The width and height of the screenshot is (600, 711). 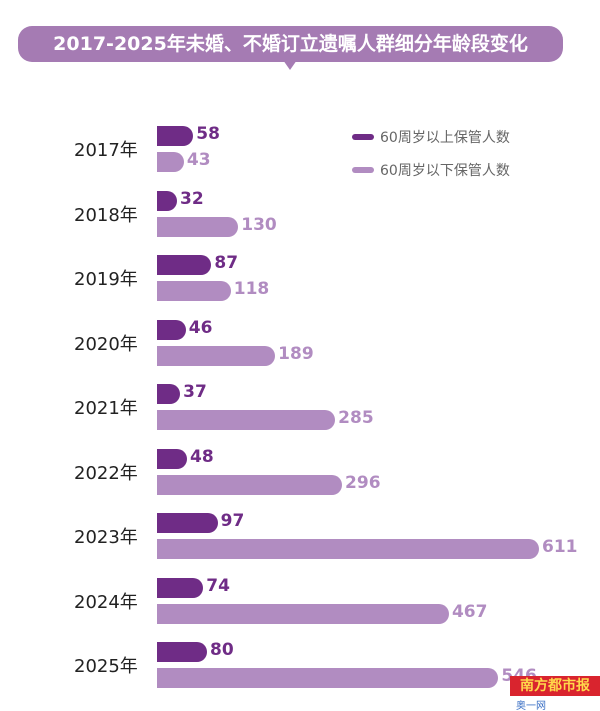 I want to click on category-label: 2022年, so click(x=106, y=473).